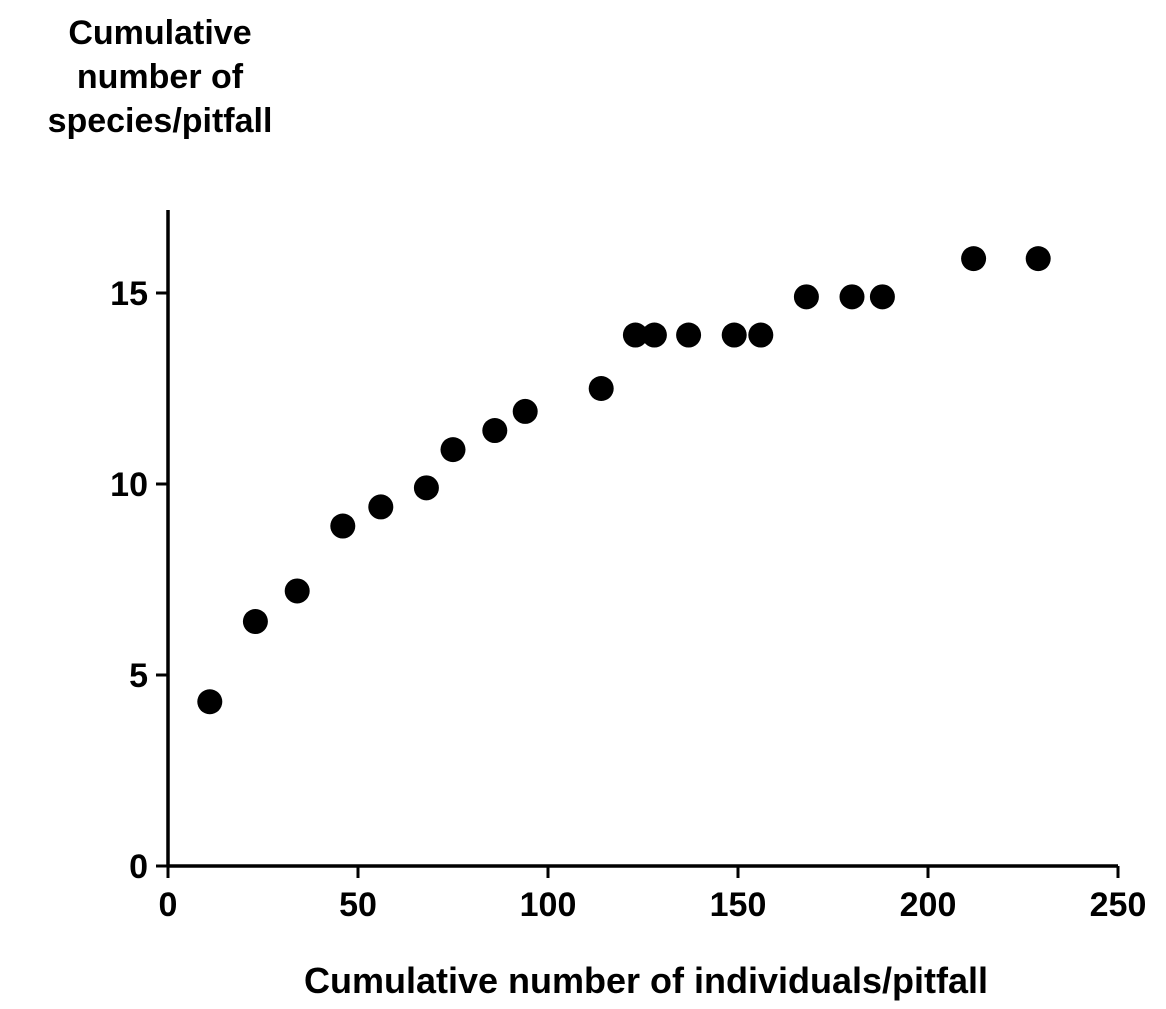  Describe the element at coordinates (168, 905) in the screenshot. I see `x-tick-label: 0` at that location.